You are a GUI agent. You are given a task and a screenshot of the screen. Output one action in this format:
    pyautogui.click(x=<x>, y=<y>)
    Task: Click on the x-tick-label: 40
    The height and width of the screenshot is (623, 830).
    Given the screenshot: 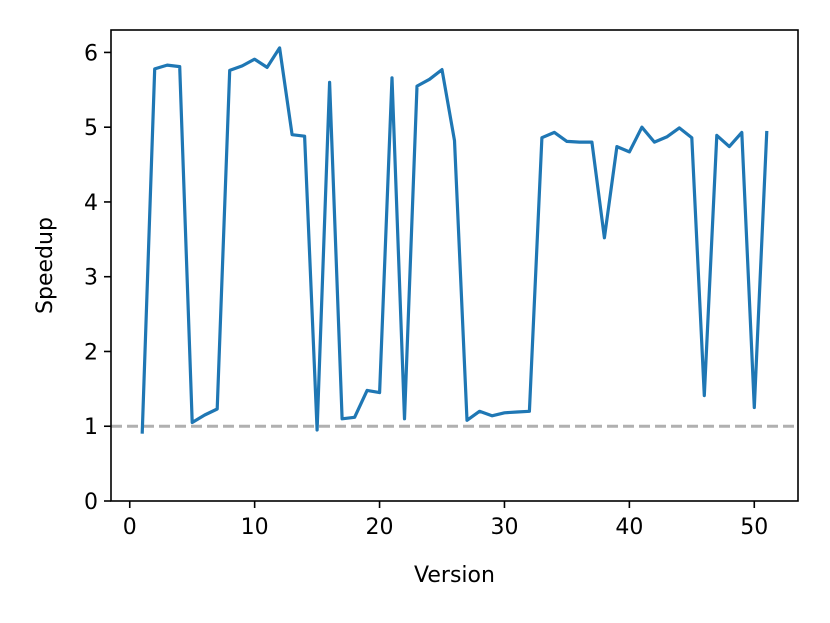 What is the action you would take?
    pyautogui.click(x=629, y=527)
    